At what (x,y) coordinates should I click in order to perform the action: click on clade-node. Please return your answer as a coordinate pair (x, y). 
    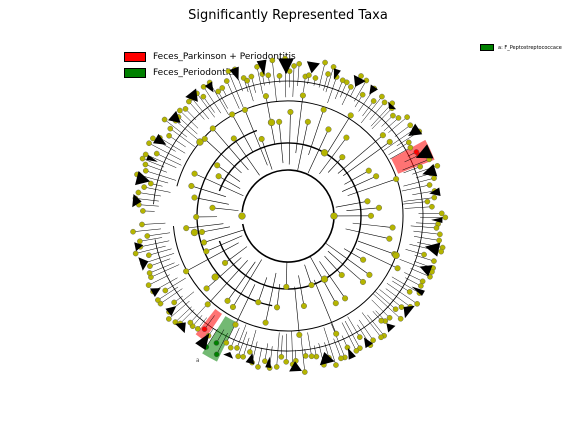
    Looking at the image, I should click on (242, 216).